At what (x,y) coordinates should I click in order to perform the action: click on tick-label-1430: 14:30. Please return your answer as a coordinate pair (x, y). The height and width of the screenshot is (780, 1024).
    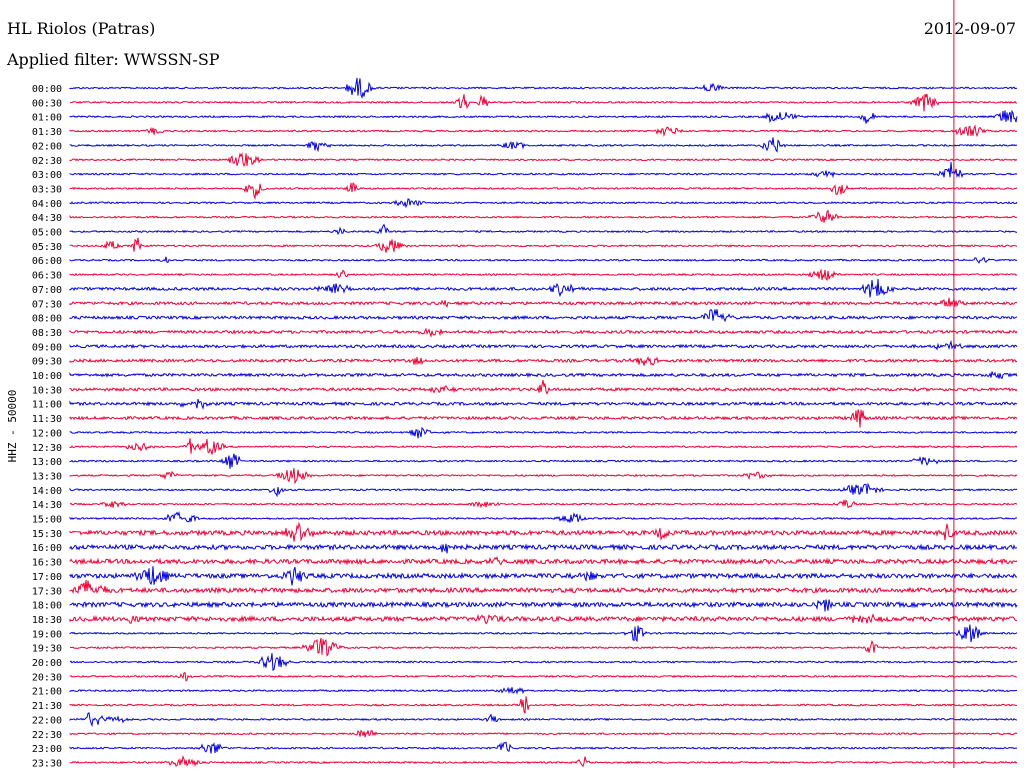
    Looking at the image, I should click on (47, 505).